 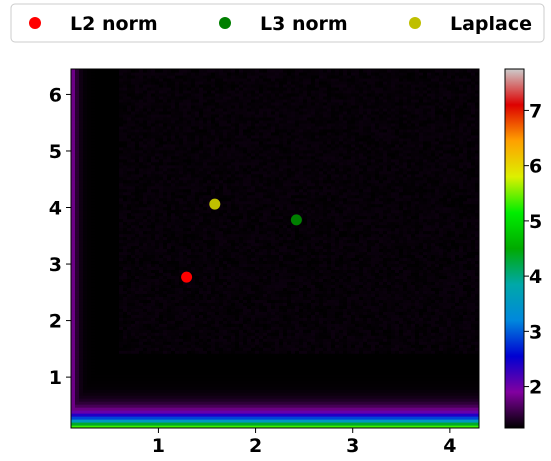 I want to click on legend-marker-l2-norm, so click(x=35, y=23).